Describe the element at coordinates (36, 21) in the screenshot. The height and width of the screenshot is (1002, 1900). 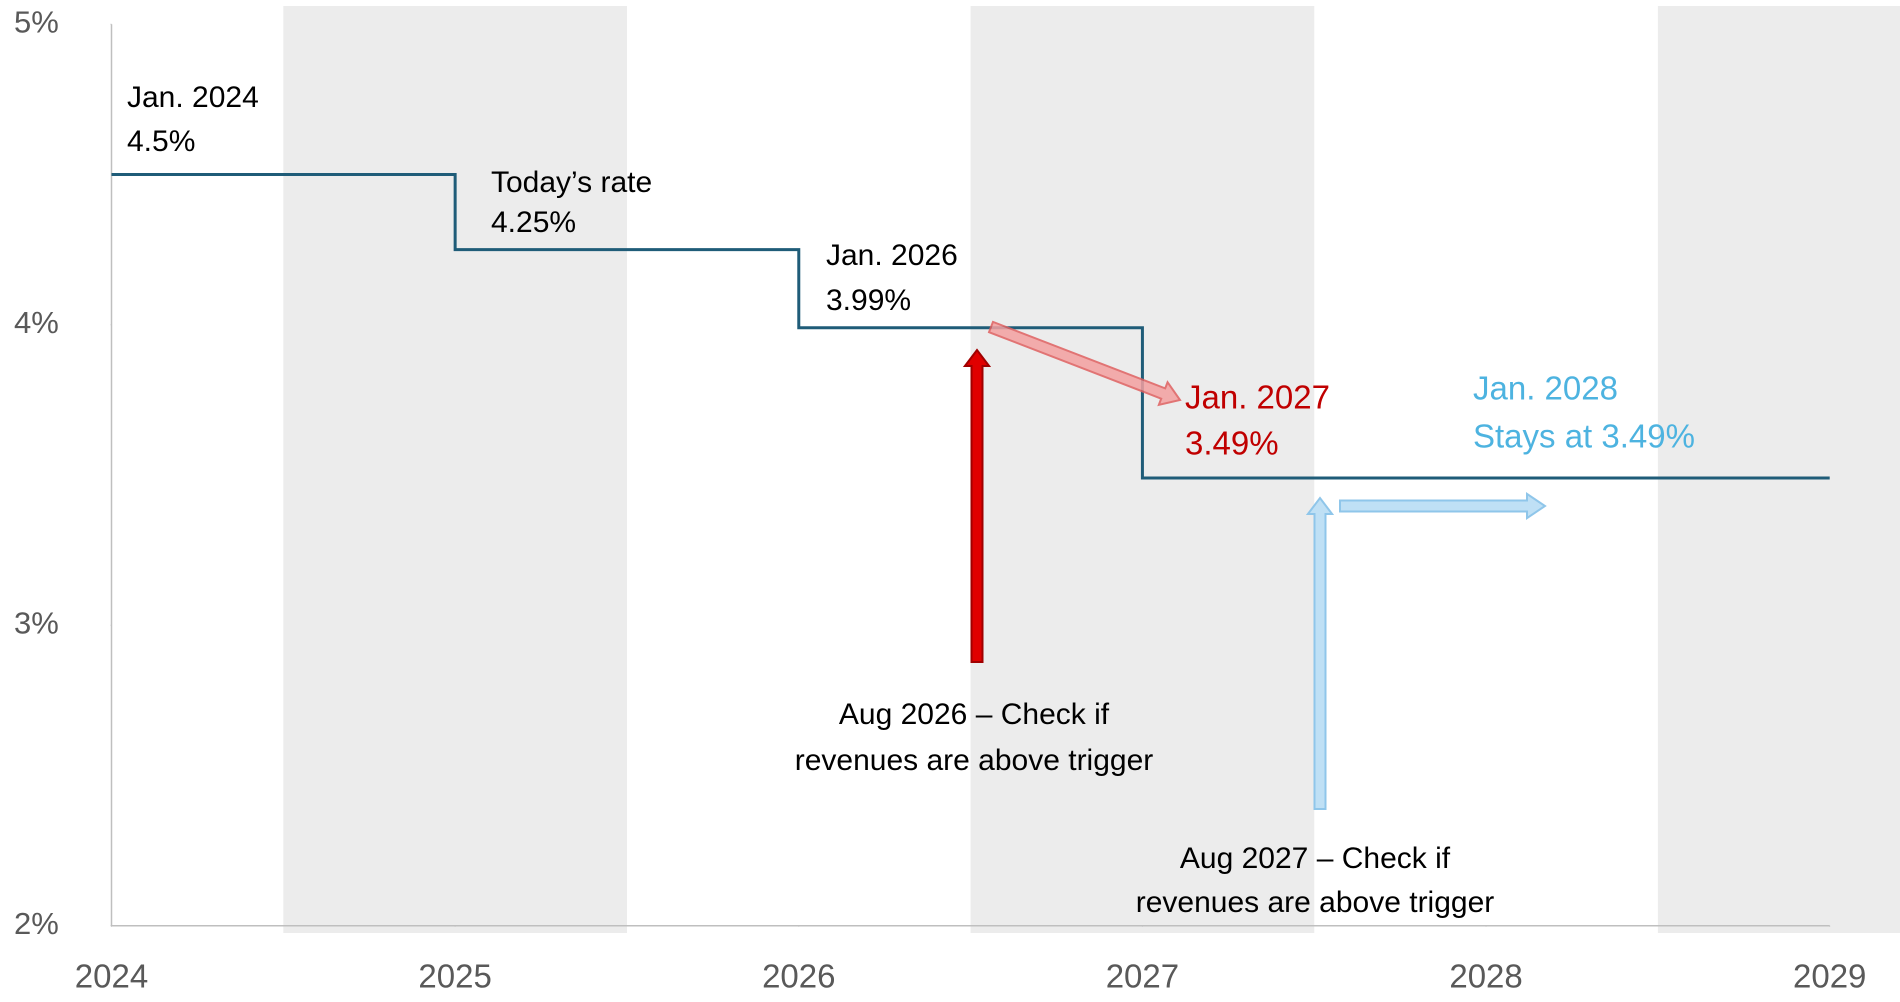
I see `y-tick-label: 5%` at that location.